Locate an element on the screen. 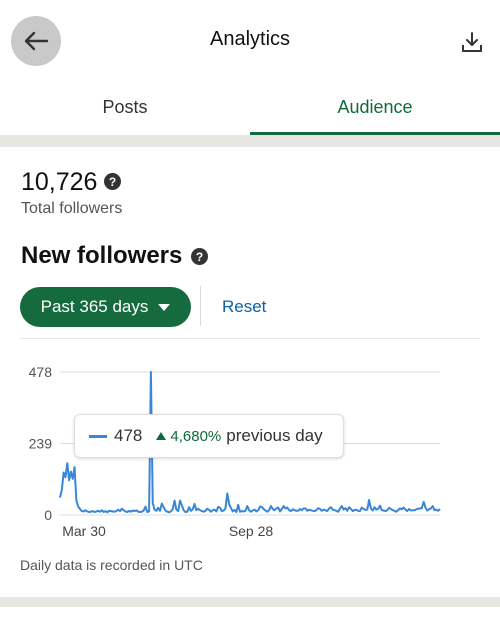  download-icon is located at coordinates (472, 42).